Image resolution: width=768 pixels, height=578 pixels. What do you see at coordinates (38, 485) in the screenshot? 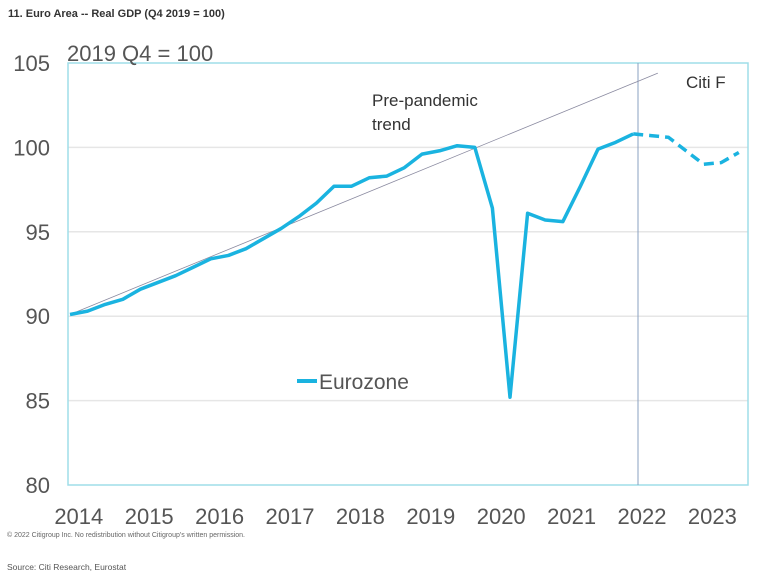
I see `y-tick-label: 80` at bounding box center [38, 485].